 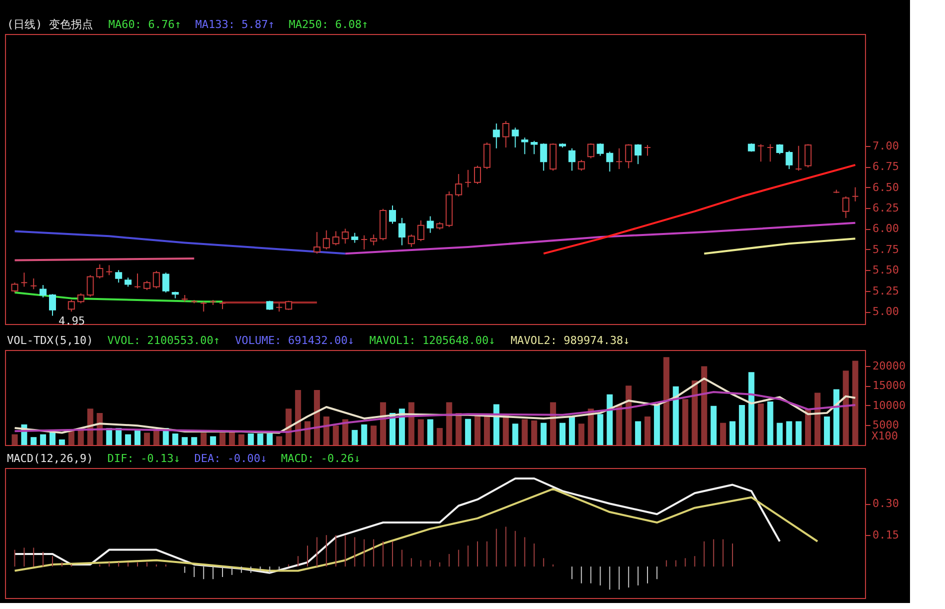 I want to click on y-tick-label: 5.25, so click(x=885, y=291).